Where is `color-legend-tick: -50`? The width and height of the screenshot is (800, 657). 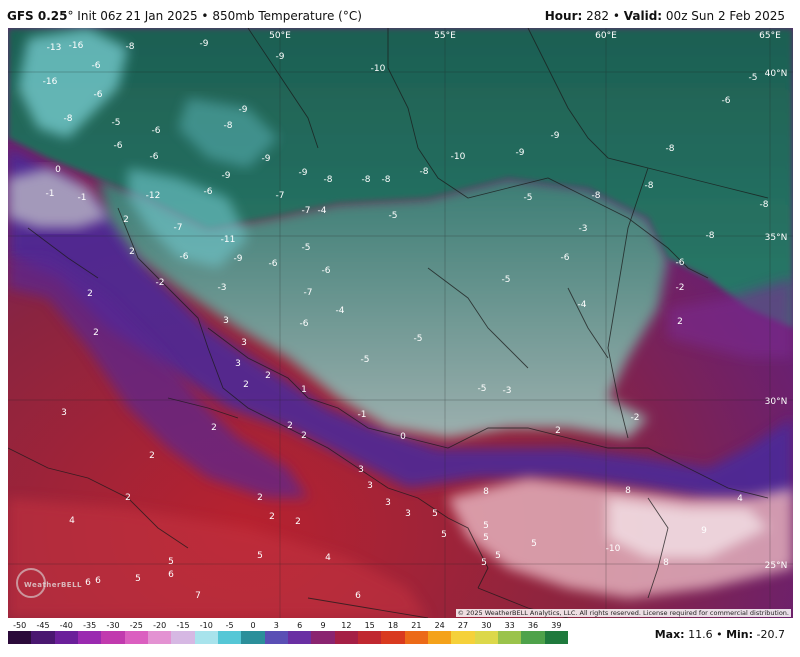
color-legend-tick: -50 is located at coordinates (20, 625).